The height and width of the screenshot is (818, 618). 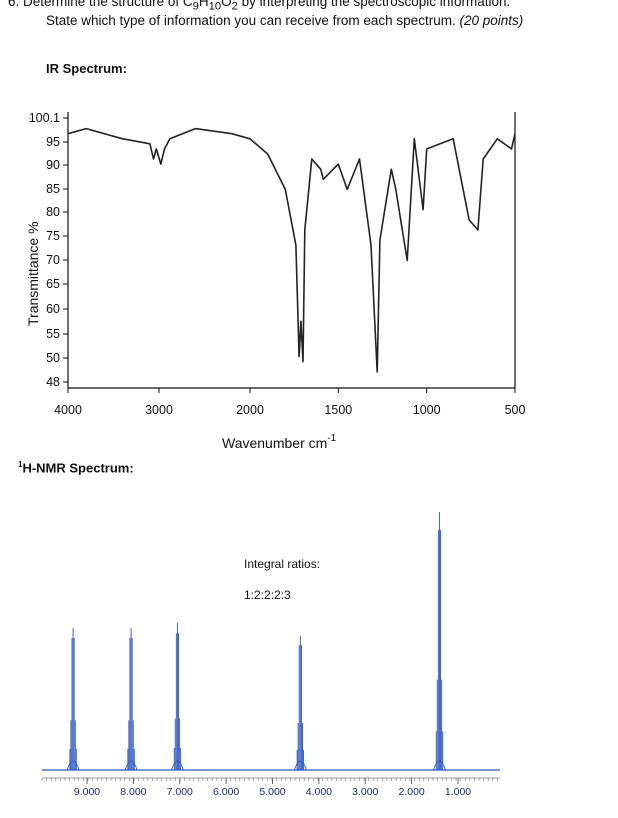 I want to click on ir-y-tick-label: 65, so click(x=53, y=284).